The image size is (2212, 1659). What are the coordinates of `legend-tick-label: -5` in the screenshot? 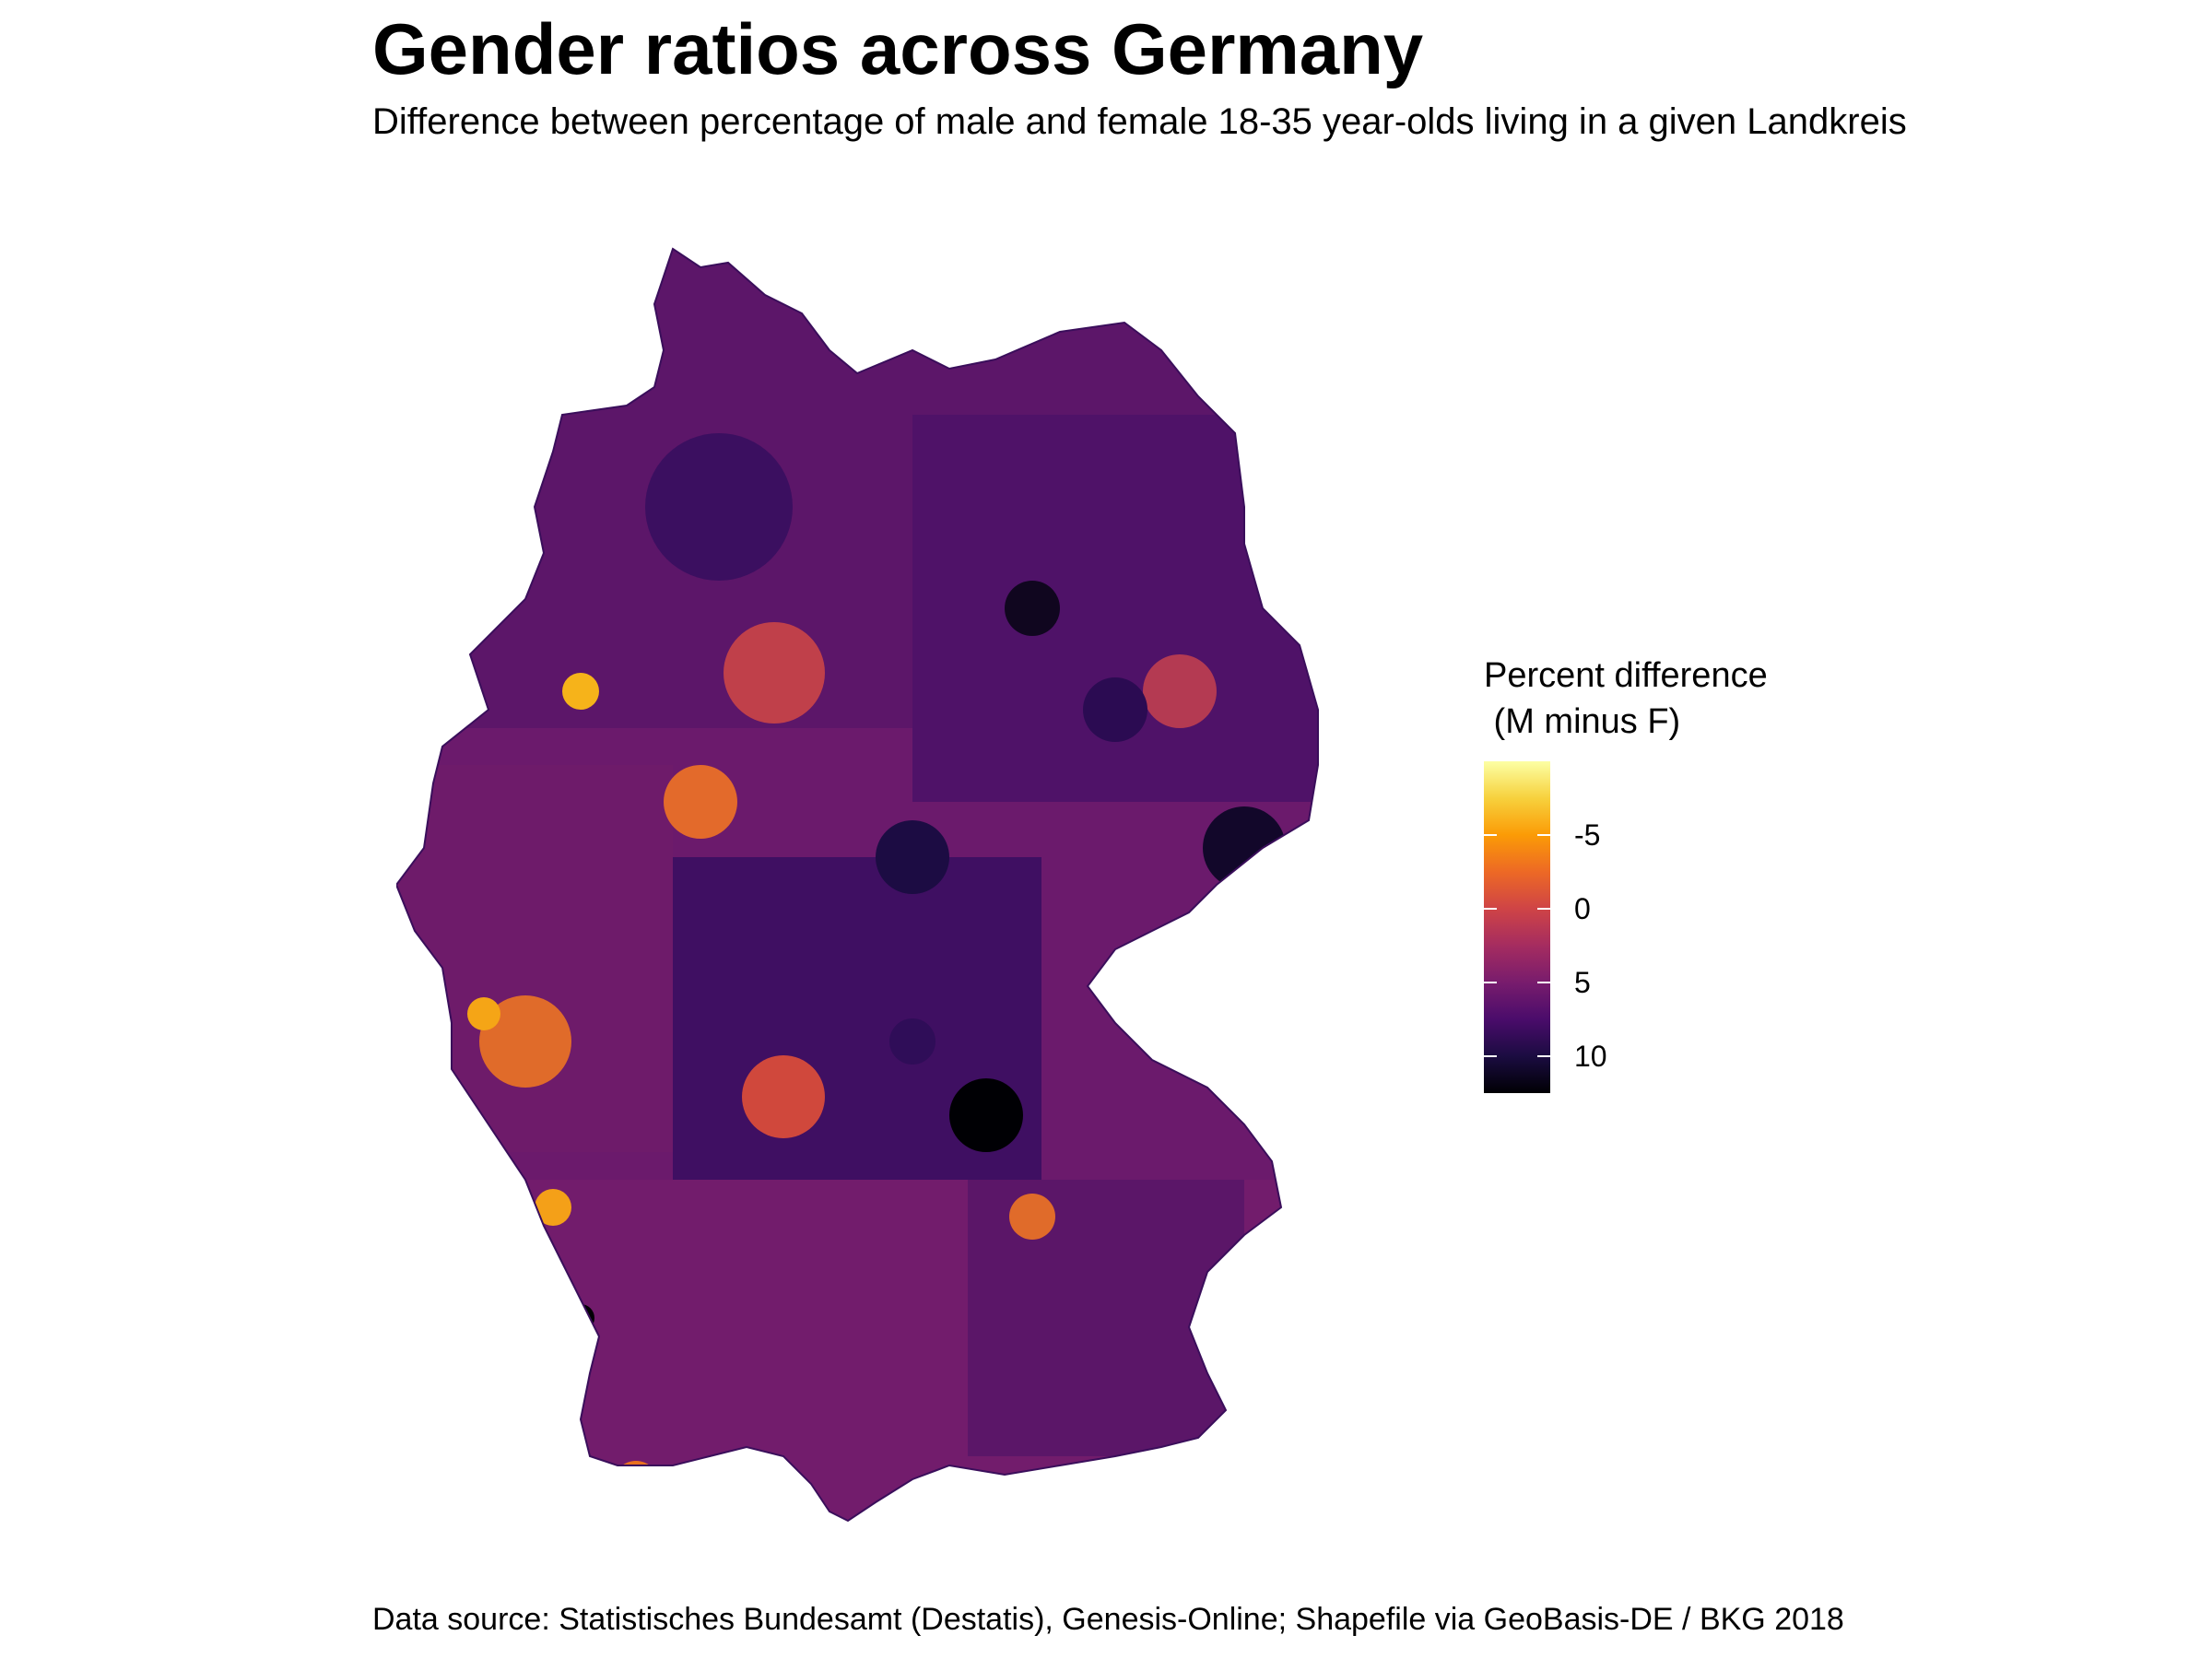 It's located at (1587, 835).